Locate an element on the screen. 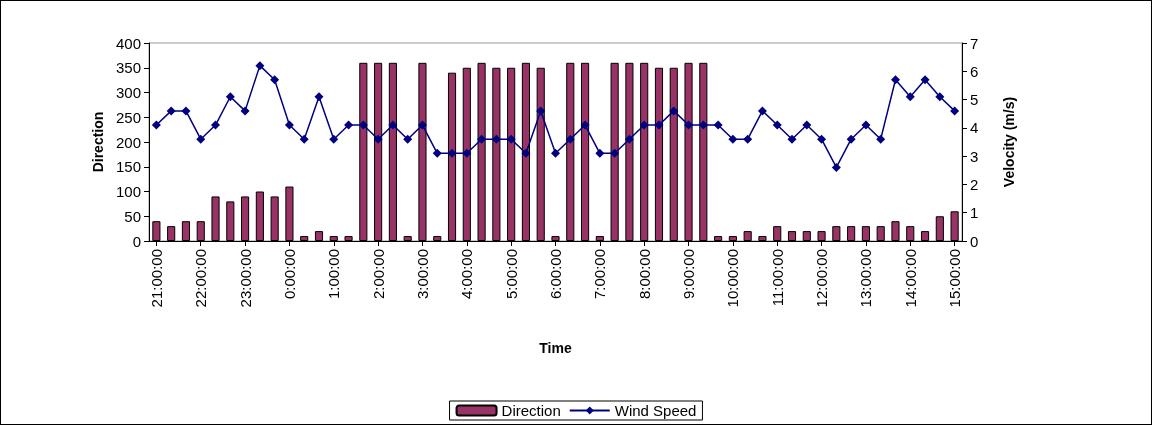  x-tick-label: 10:00:00 is located at coordinates (733, 278).